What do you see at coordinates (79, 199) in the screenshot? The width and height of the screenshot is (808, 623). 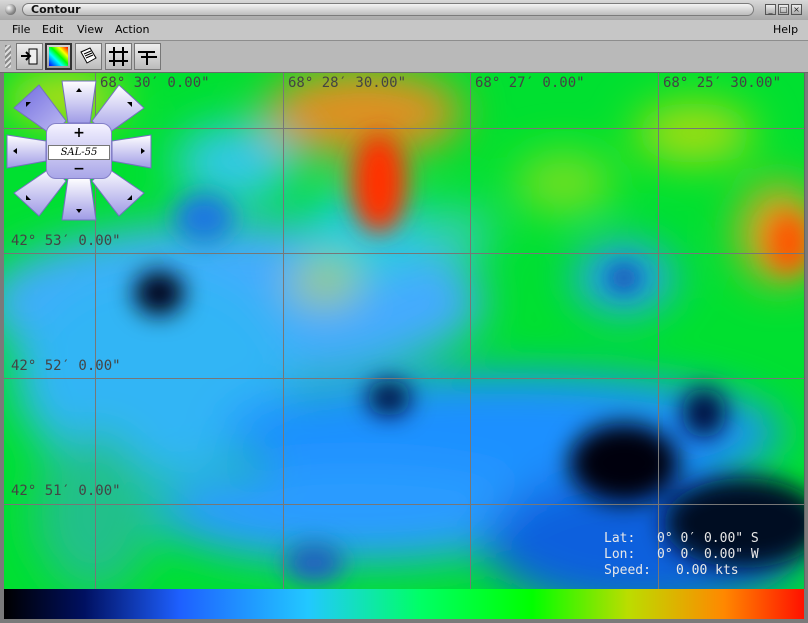 I see `pan-down-button` at bounding box center [79, 199].